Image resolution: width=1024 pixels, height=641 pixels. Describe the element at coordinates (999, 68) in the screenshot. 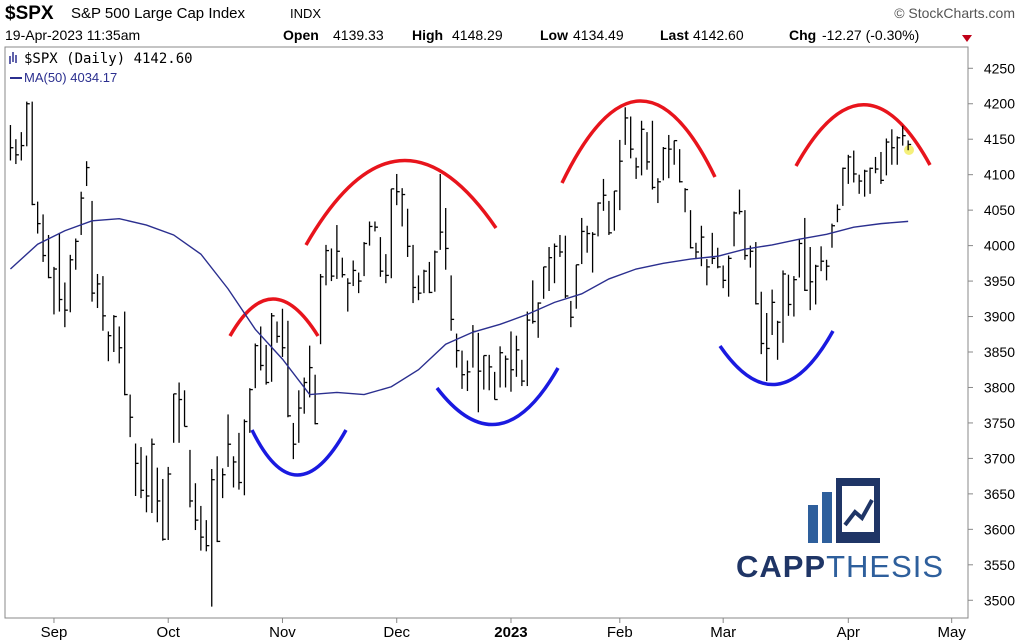

I see `y-tick-label: 4250` at that location.